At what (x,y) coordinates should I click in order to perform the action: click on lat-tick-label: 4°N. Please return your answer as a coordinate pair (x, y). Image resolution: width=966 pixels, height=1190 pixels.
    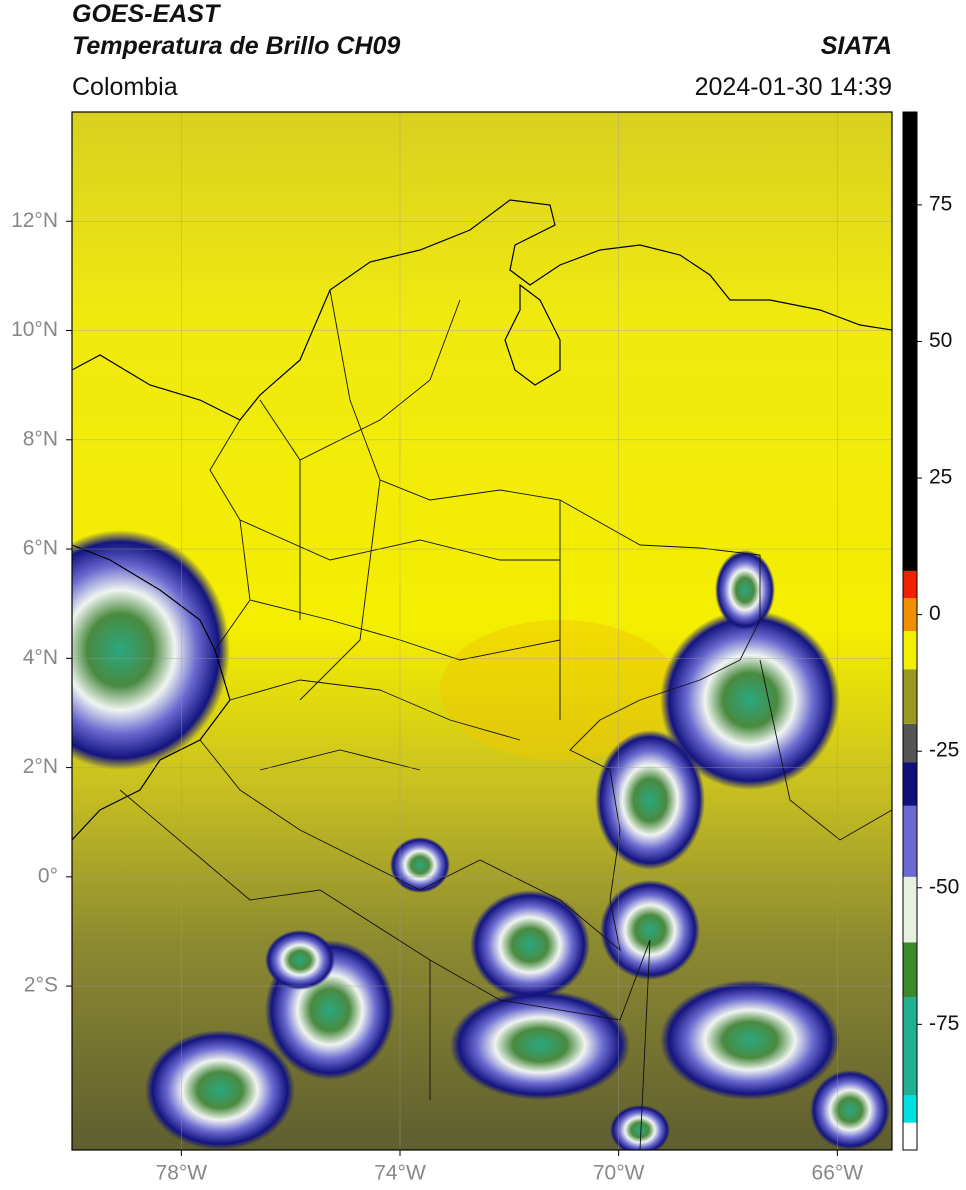
    Looking at the image, I should click on (40, 657).